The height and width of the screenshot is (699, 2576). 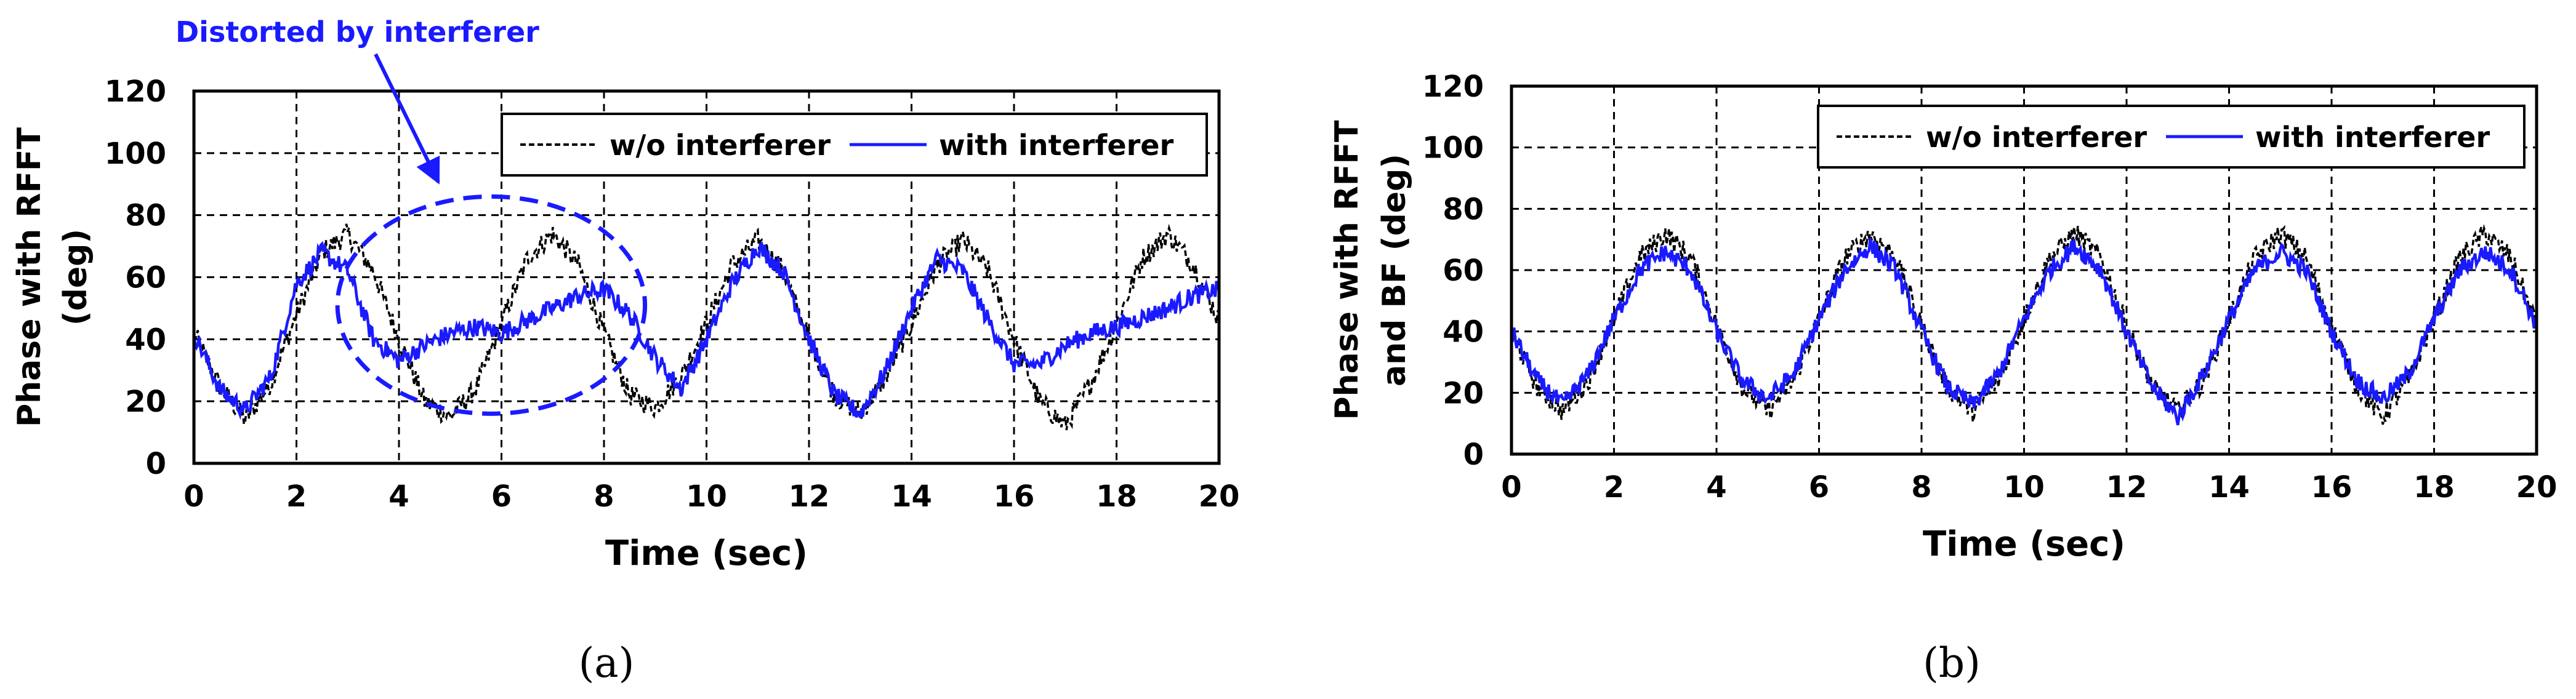 I want to click on annotation-text: Distorted by interferer, so click(x=357, y=32).